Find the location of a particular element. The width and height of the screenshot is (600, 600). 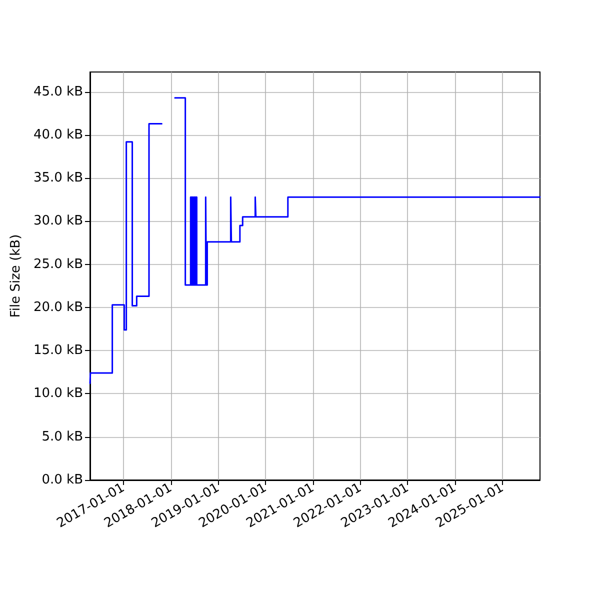

y-tick-label: 40.0 kB is located at coordinates (58, 134).